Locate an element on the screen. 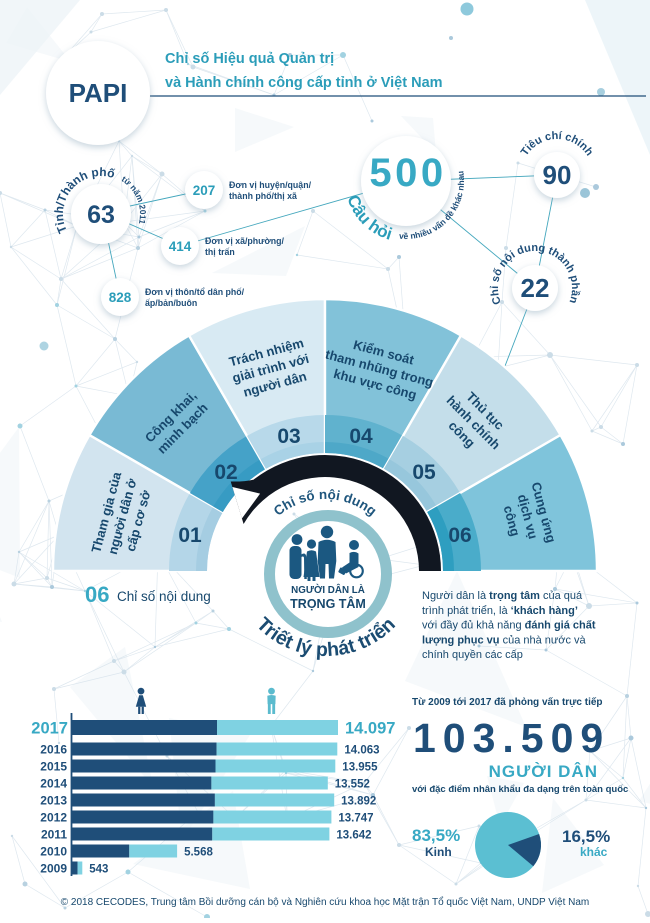 This screenshot has height=923, width=650. svg-text: 2015 is located at coordinates (53, 767).